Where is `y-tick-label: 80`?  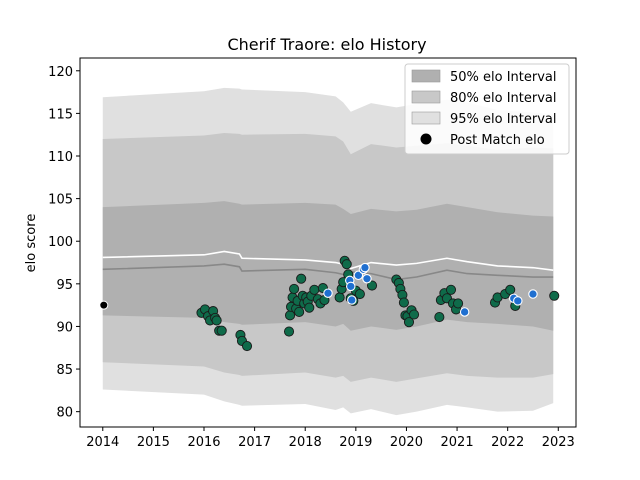
y-tick-label: 80 is located at coordinates (64, 413).